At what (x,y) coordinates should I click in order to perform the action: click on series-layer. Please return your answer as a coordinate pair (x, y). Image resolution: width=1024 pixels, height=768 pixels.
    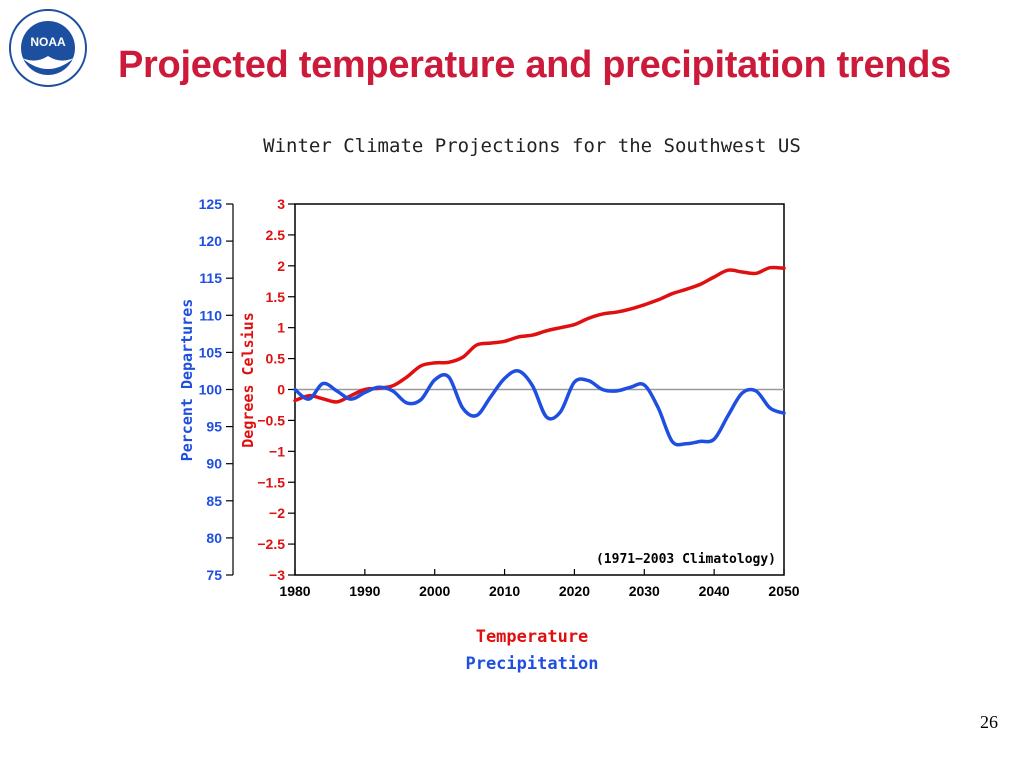
    Looking at the image, I should click on (539, 356).